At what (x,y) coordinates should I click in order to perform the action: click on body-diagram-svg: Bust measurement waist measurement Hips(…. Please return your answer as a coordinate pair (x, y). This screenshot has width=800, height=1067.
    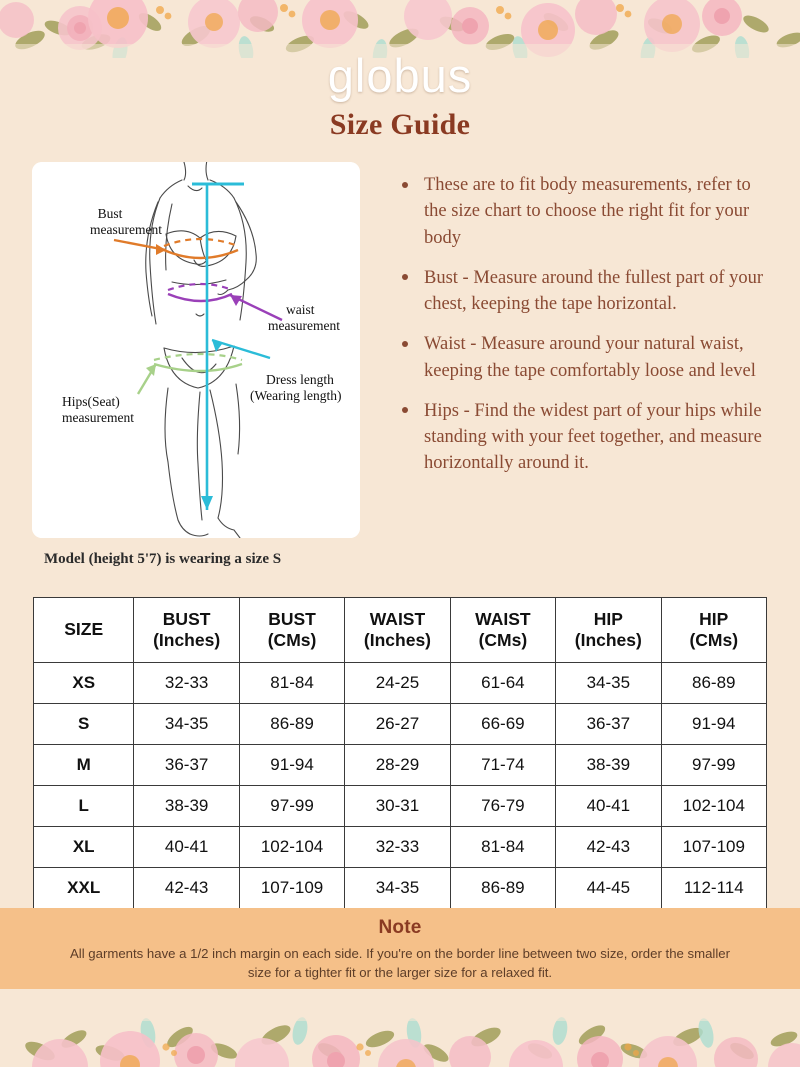
    Looking at the image, I should click on (196, 350).